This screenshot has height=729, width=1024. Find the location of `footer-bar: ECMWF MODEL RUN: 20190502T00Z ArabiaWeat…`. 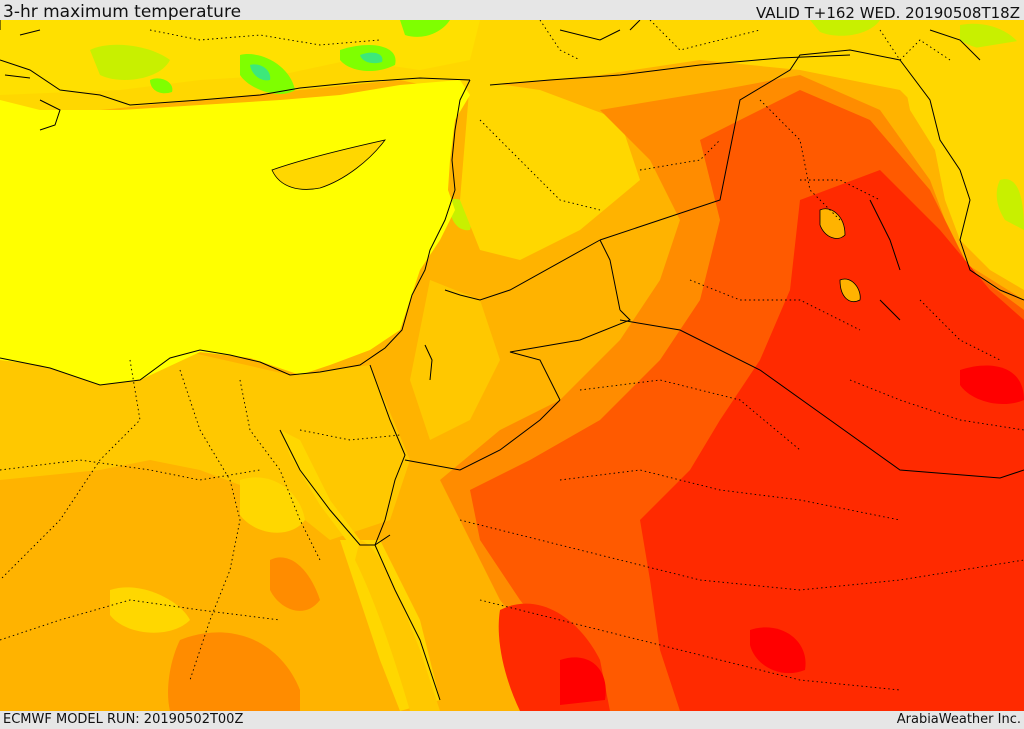

footer-bar: ECMWF MODEL RUN: 20190502T00Z ArabiaWeat… is located at coordinates (512, 720).